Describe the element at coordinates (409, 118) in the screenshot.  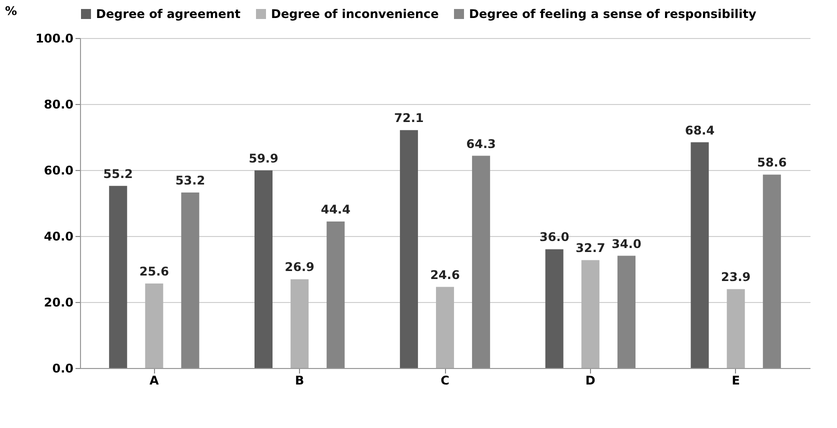
I see `data-label: 72.1` at that location.